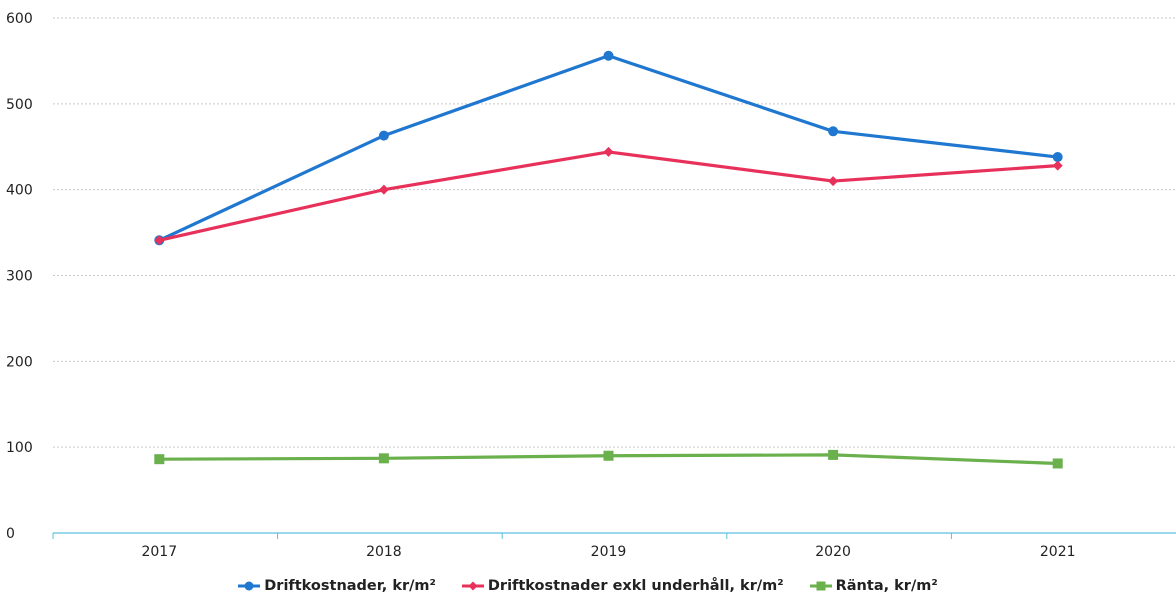 The width and height of the screenshot is (1176, 599). I want to click on x-tick-label: 2019, so click(609, 552).